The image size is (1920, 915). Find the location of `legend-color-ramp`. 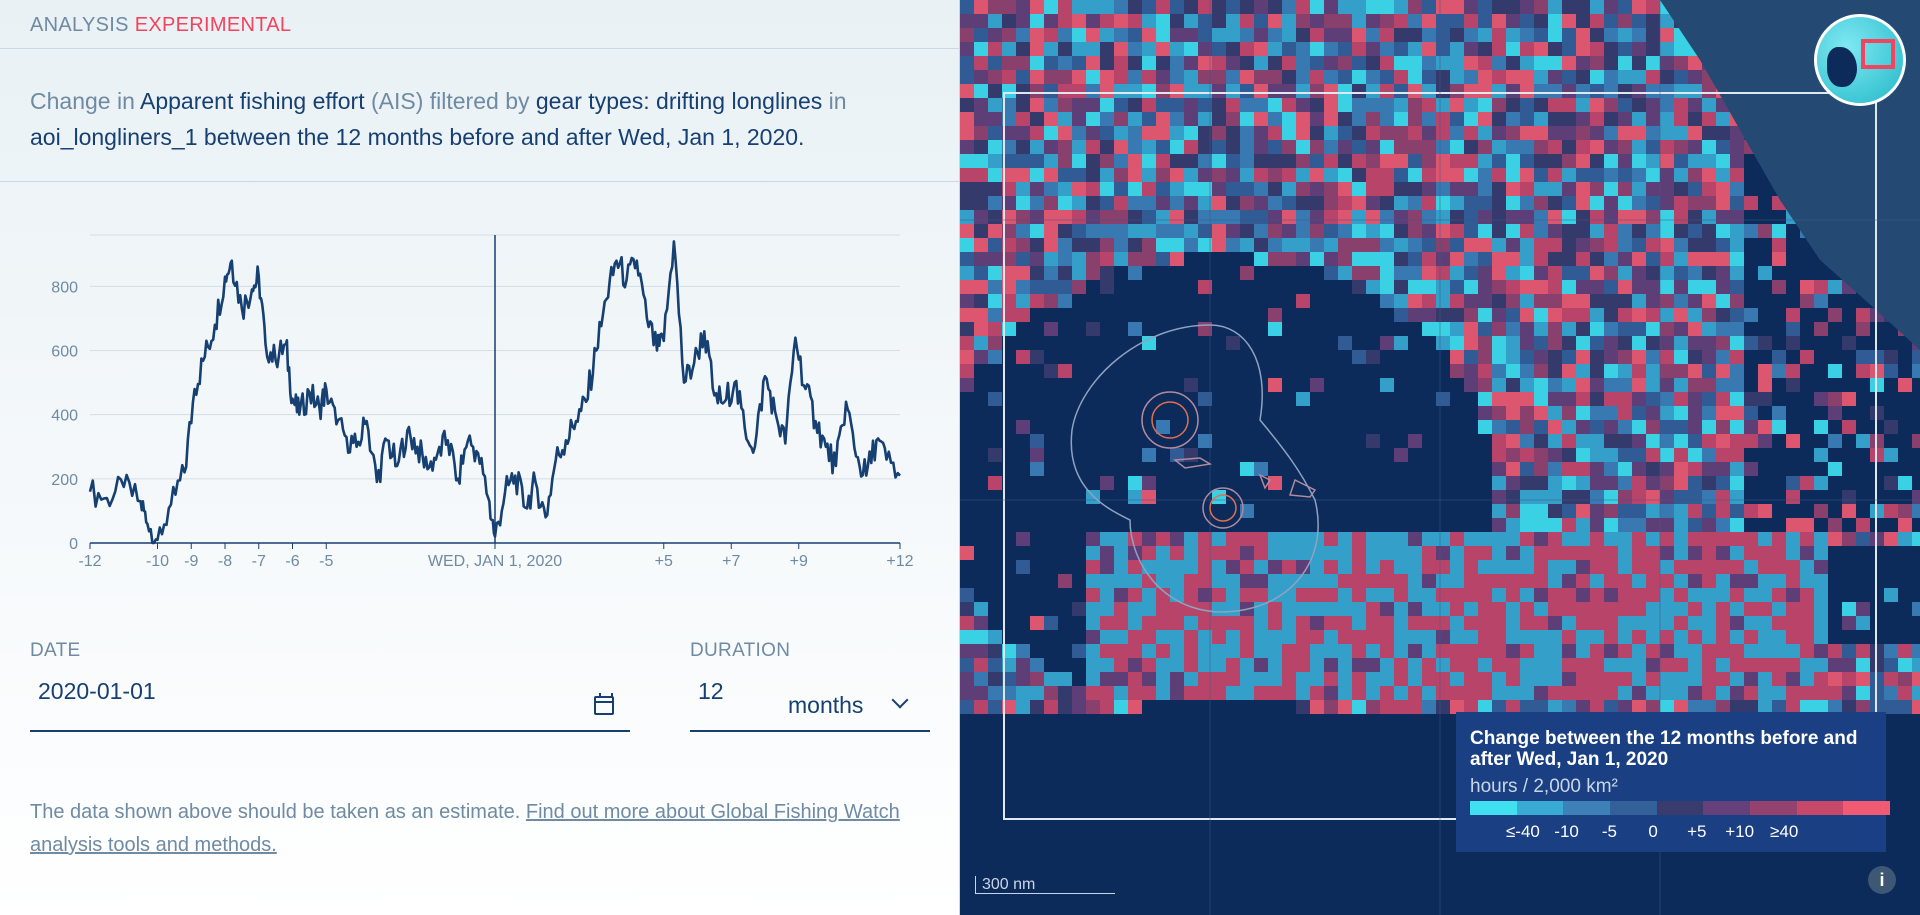

legend-color-ramp is located at coordinates (1680, 808).